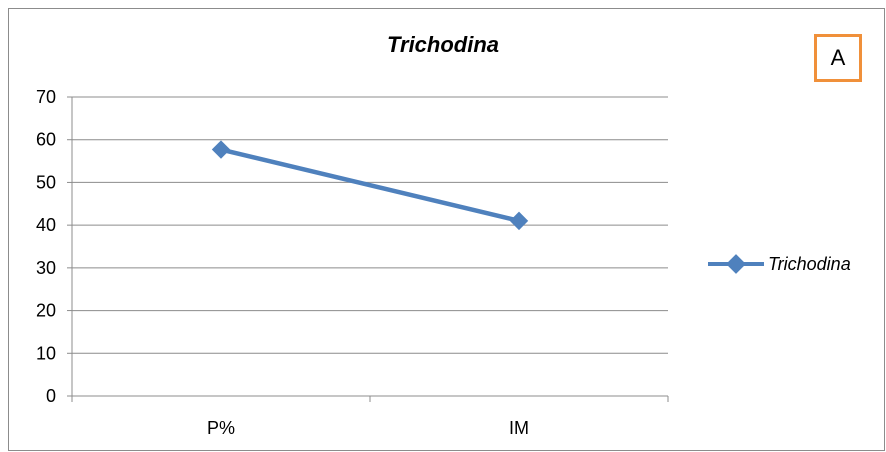 The height and width of the screenshot is (452, 886). Describe the element at coordinates (46, 182) in the screenshot. I see `y-tick-label: 50` at that location.